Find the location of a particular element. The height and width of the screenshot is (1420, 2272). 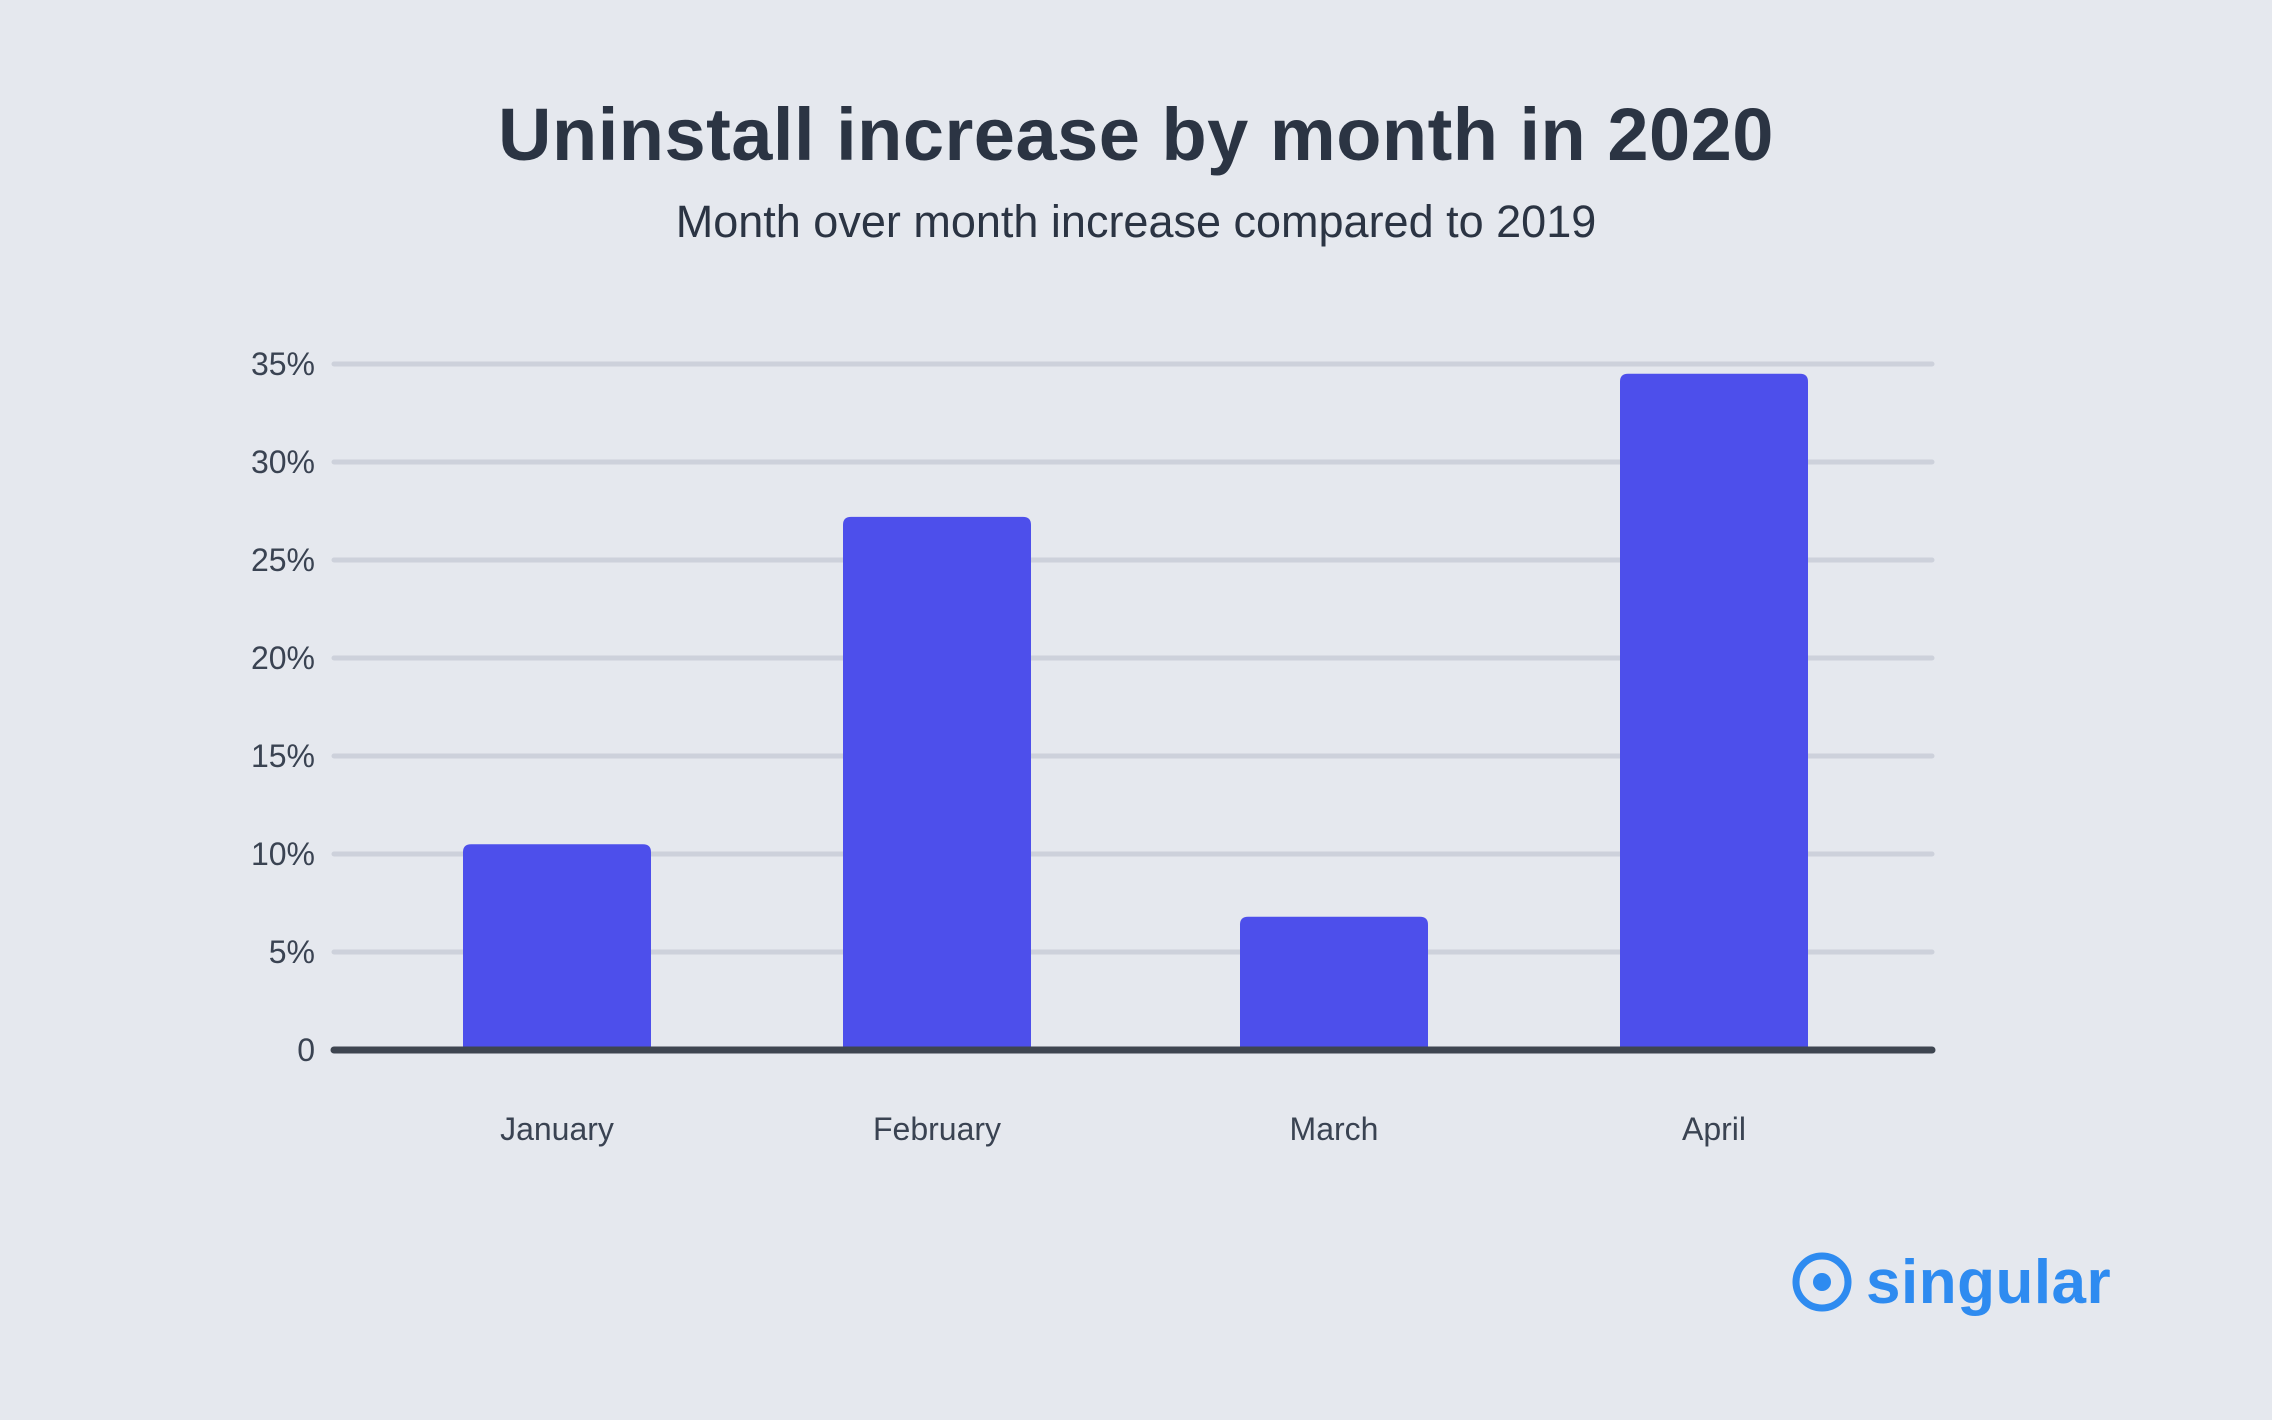

singular-logo-icon is located at coordinates (1822, 1282).